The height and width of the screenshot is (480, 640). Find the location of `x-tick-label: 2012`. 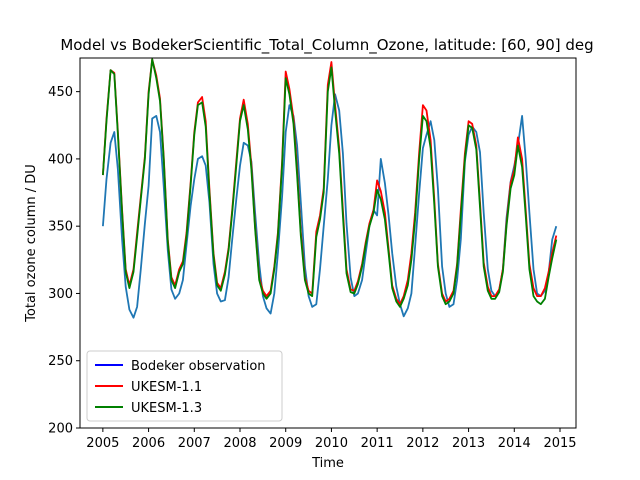

x-tick-label: 2012 is located at coordinates (422, 443).